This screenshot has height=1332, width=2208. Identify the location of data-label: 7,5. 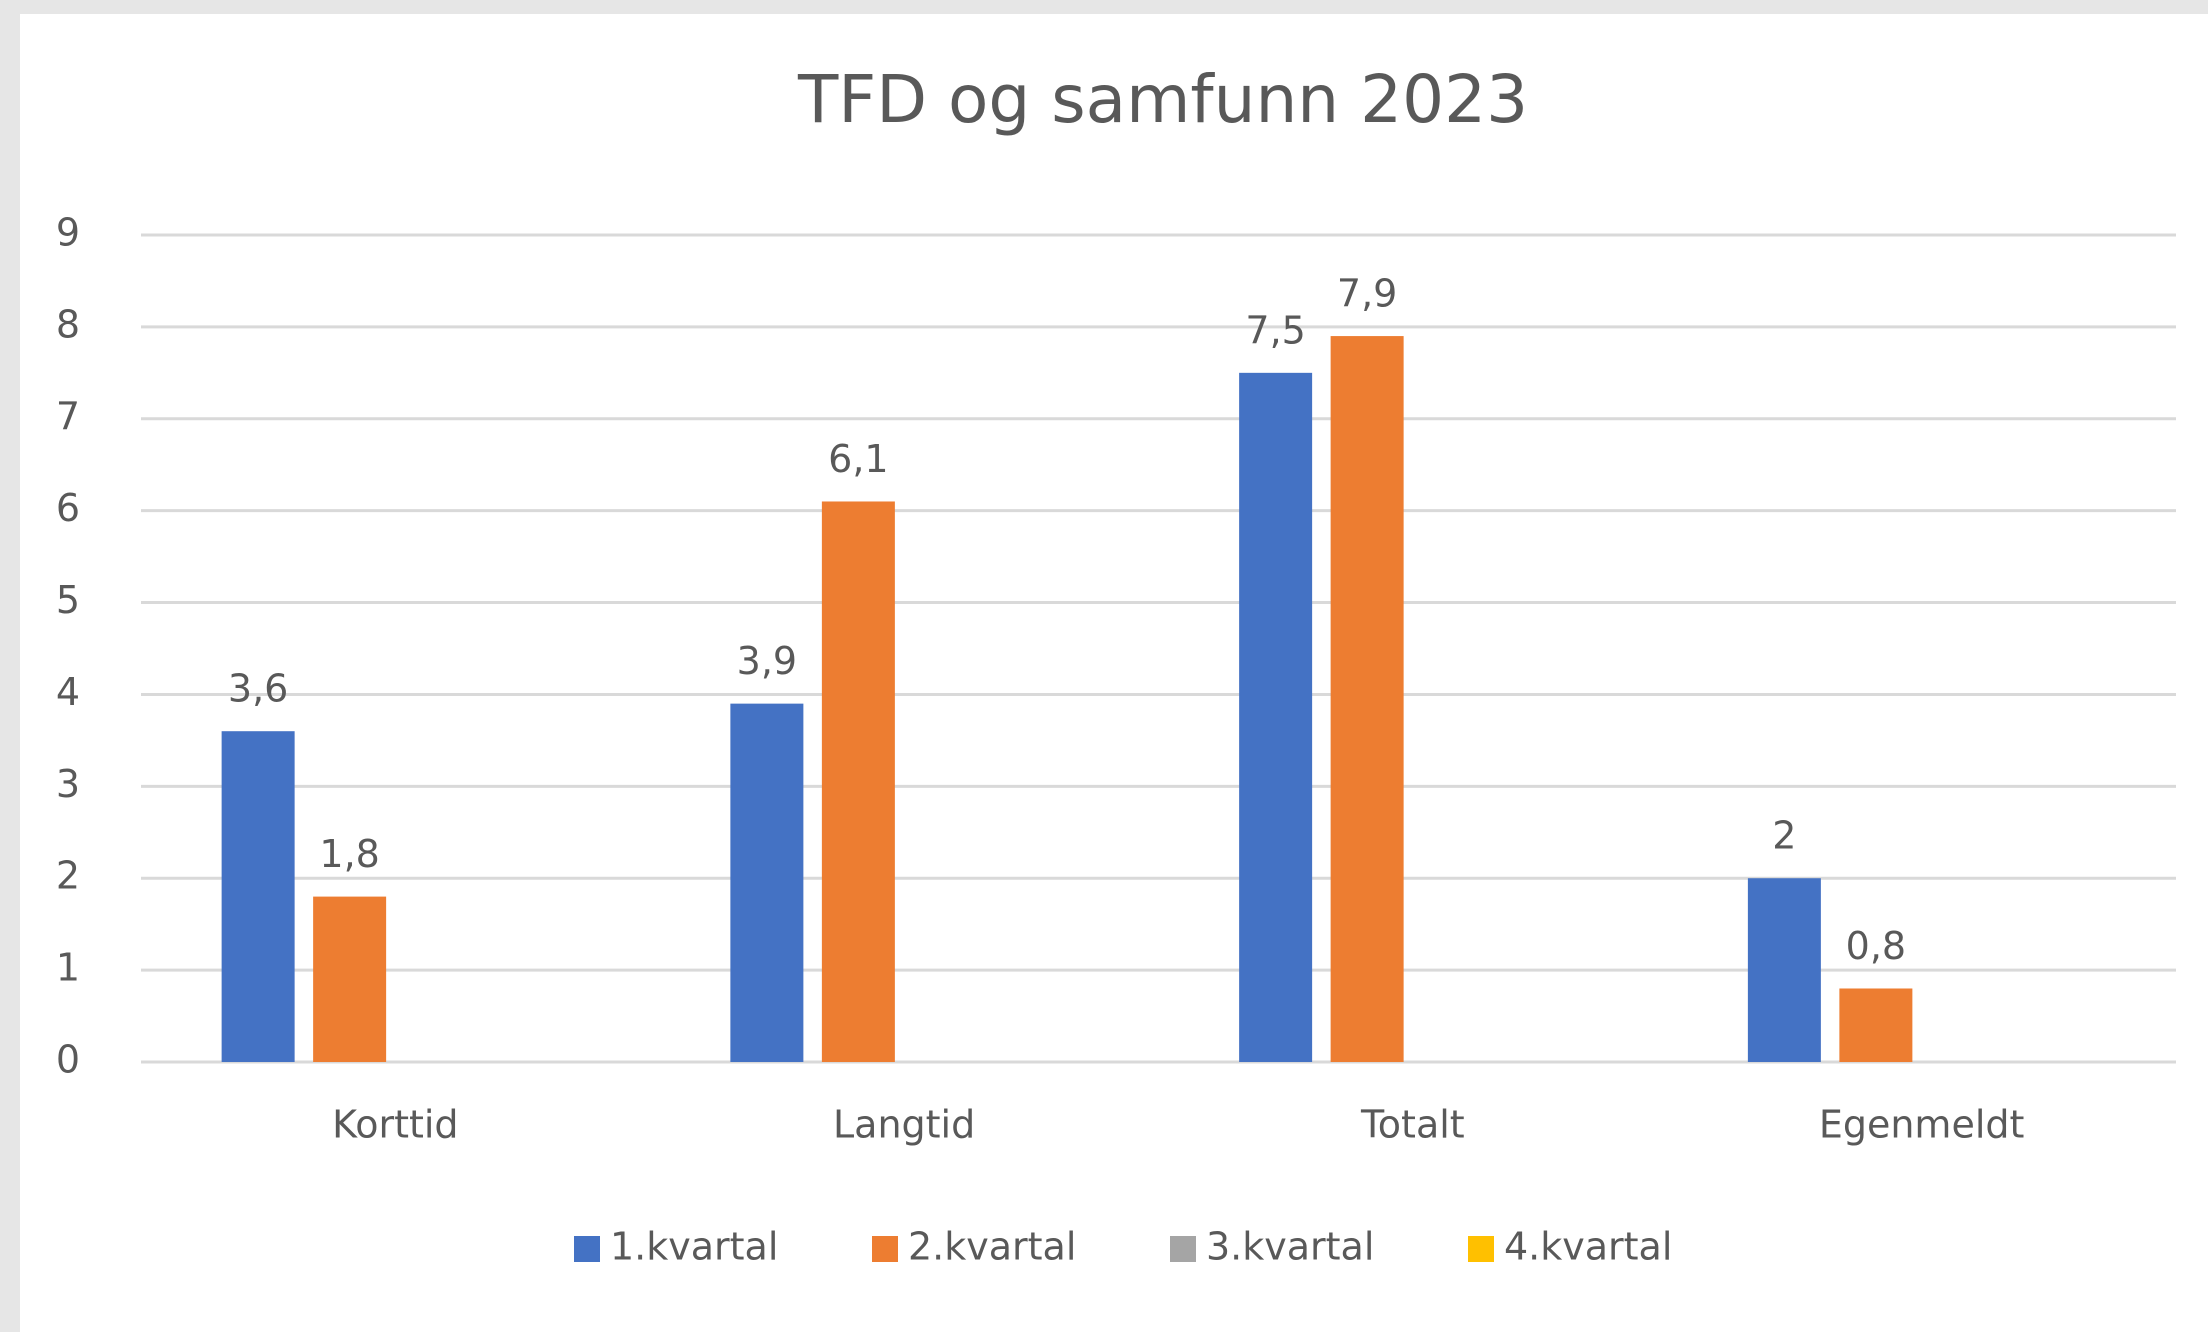
(1275, 330).